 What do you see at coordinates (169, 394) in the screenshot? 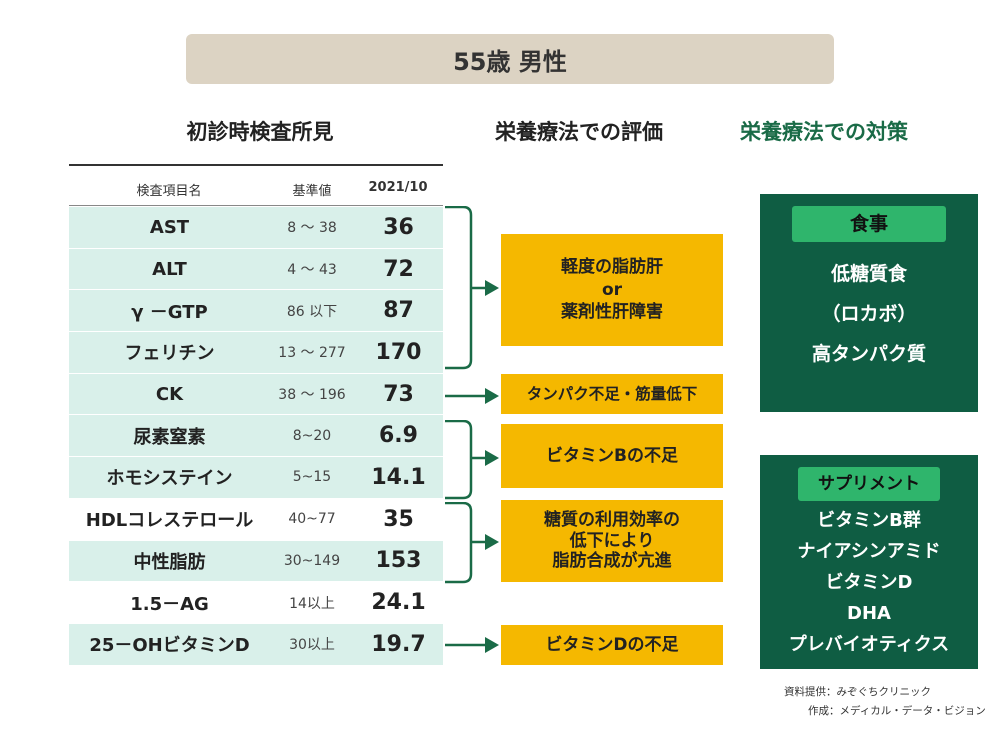
I see `test-name: CK` at bounding box center [169, 394].